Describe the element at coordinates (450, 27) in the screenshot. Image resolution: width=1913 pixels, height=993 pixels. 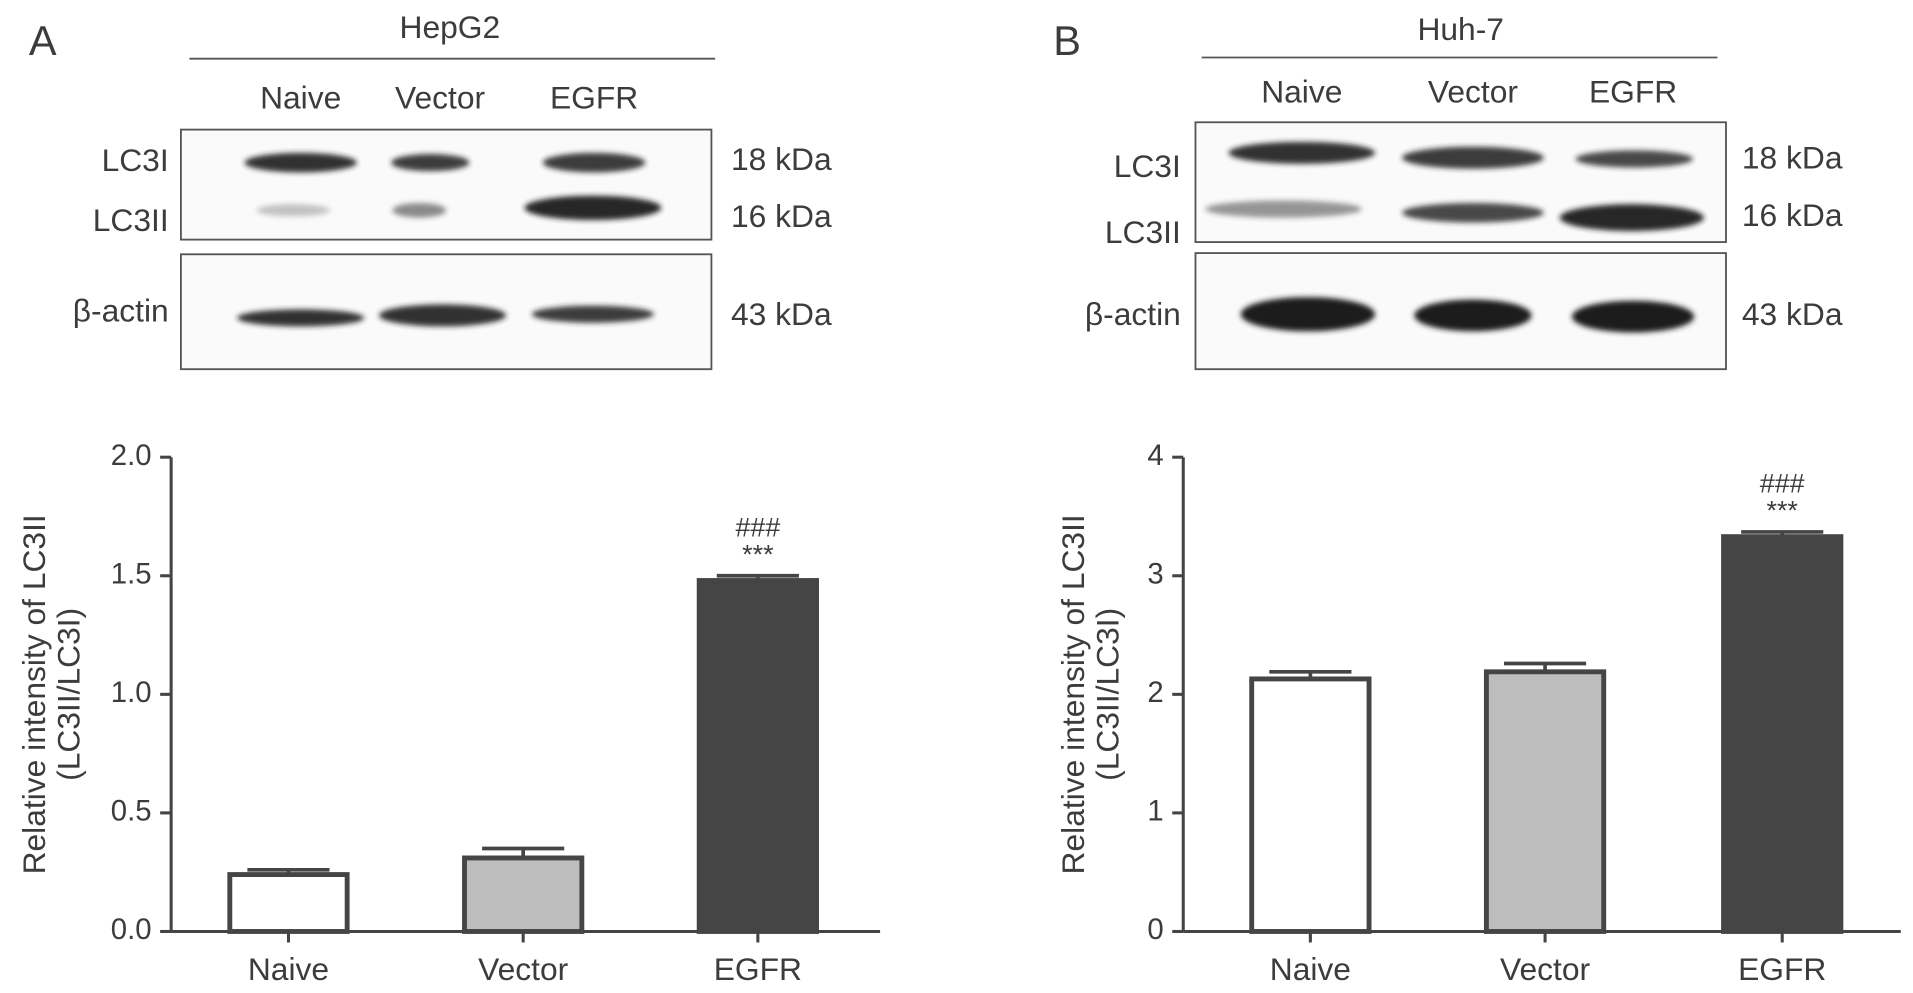
I see `cell-line: HepG2` at that location.